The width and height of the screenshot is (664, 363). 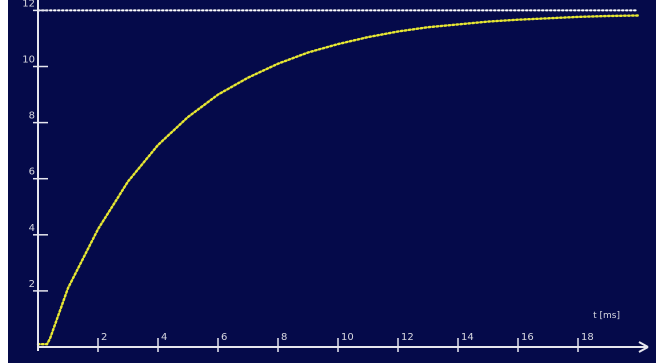 I want to click on y-tick-label: 2, so click(x=32, y=284).